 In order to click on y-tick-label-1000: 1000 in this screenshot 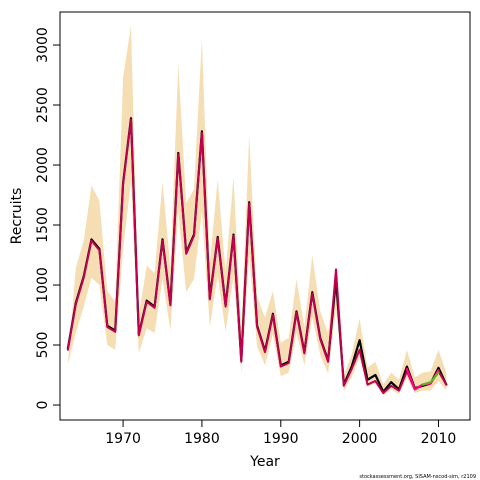, I will do `click(43, 285)`.